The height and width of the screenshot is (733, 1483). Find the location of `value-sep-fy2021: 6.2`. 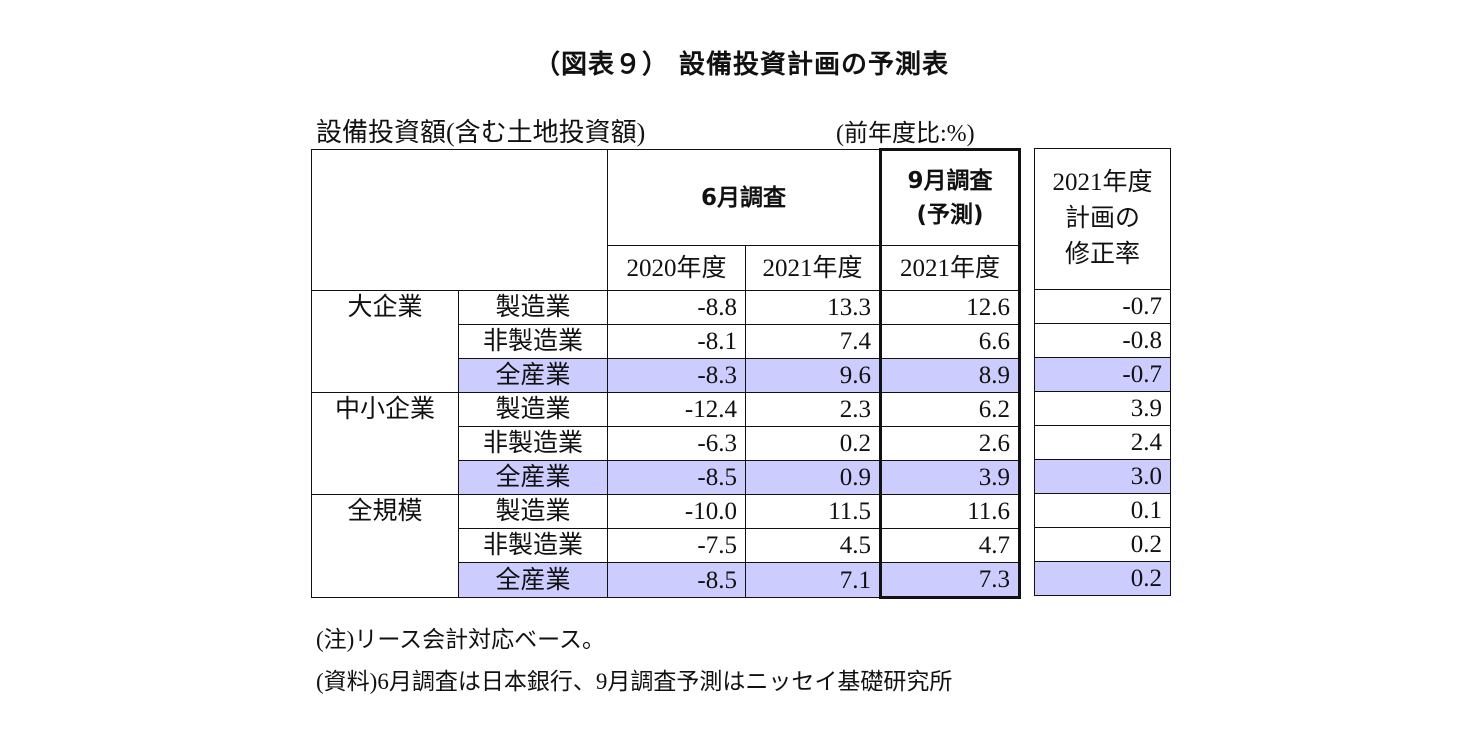

value-sep-fy2021: 6.2 is located at coordinates (950, 409).